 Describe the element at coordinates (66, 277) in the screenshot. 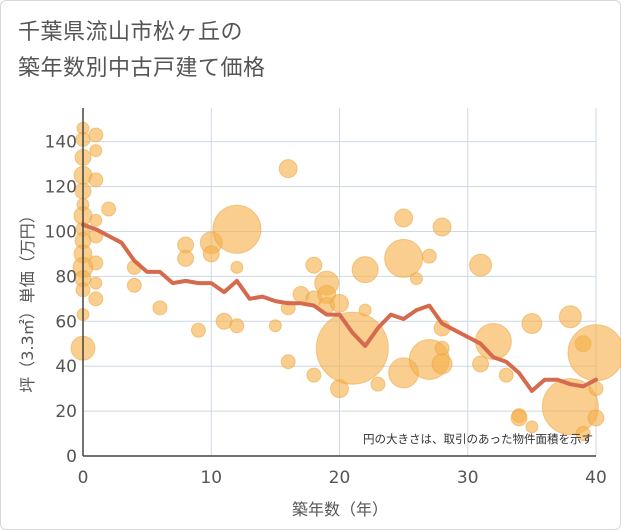

I see `y-tick-label-80: 80` at that location.